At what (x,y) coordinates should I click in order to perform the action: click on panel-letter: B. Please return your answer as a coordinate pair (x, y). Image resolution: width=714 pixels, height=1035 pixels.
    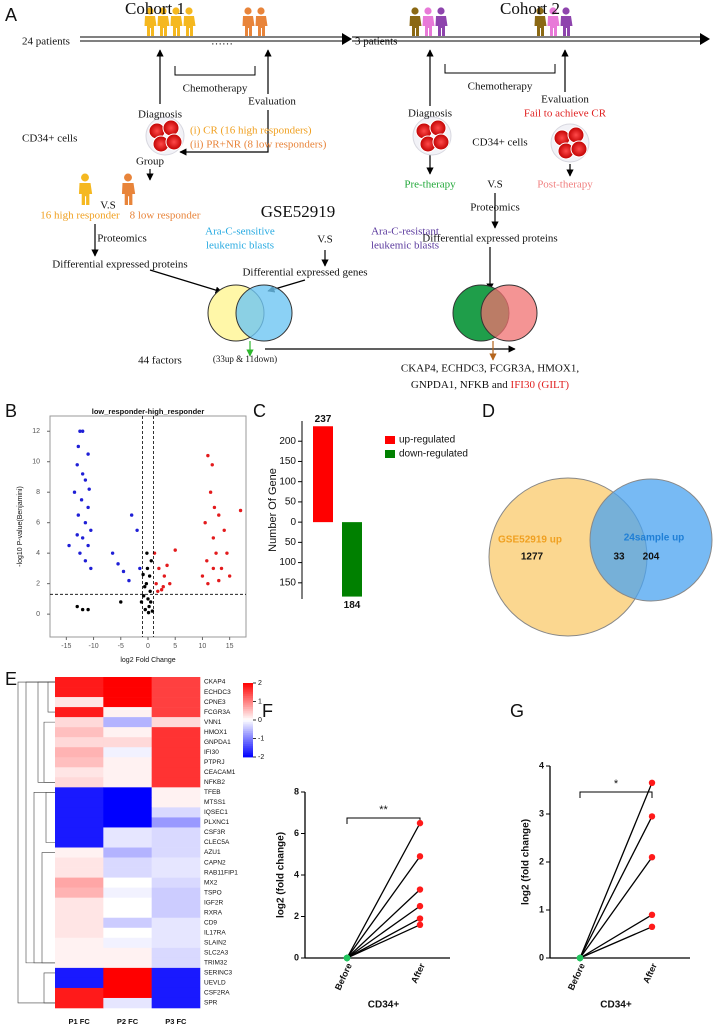
    Looking at the image, I should click on (11, 411).